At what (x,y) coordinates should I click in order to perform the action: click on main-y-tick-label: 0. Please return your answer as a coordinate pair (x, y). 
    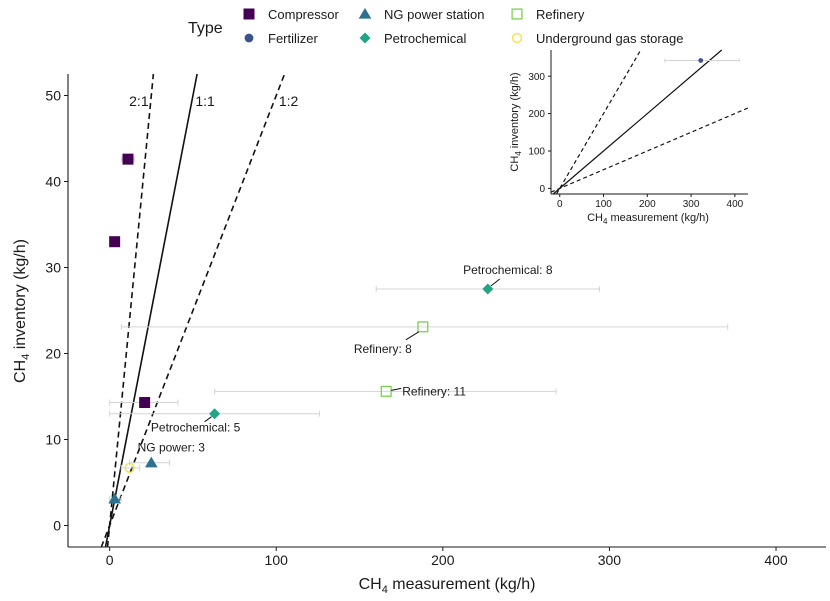
    Looking at the image, I should click on (57, 526).